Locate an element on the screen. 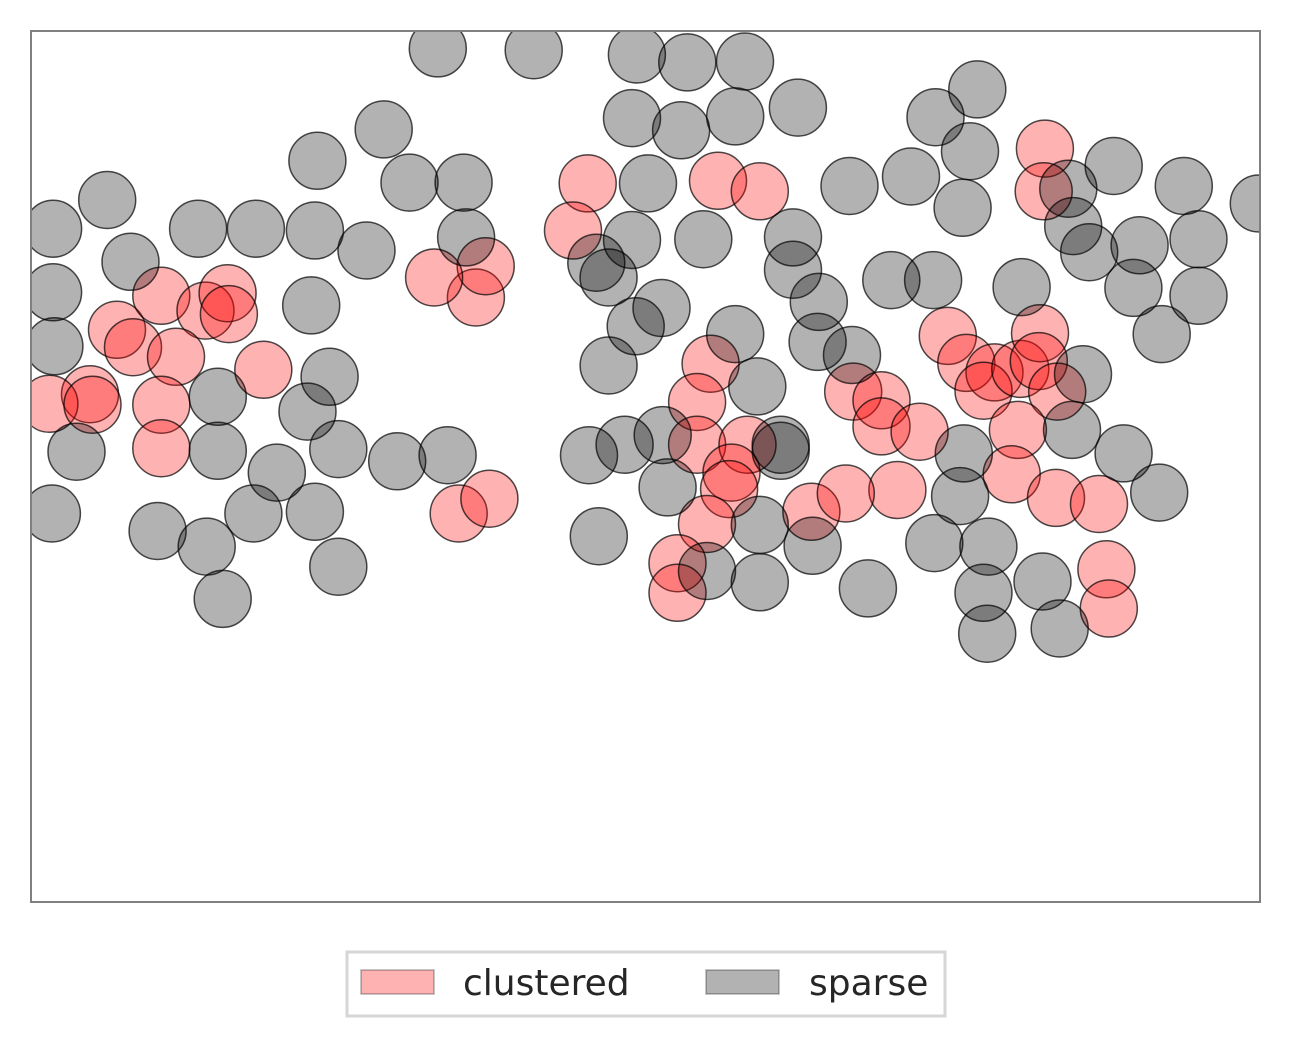  legend-box is located at coordinates (646, 984).